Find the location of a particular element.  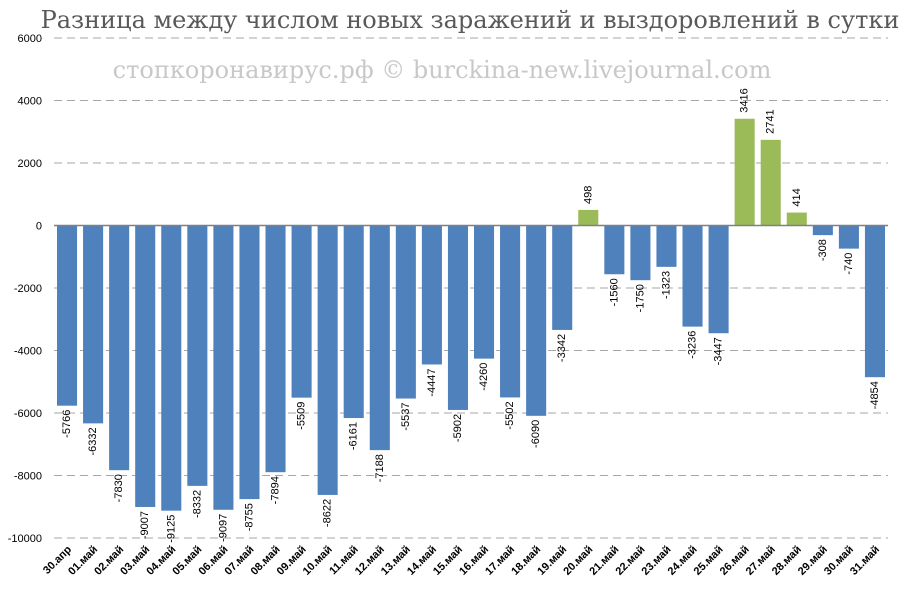

data-label: 414 is located at coordinates (797, 197).